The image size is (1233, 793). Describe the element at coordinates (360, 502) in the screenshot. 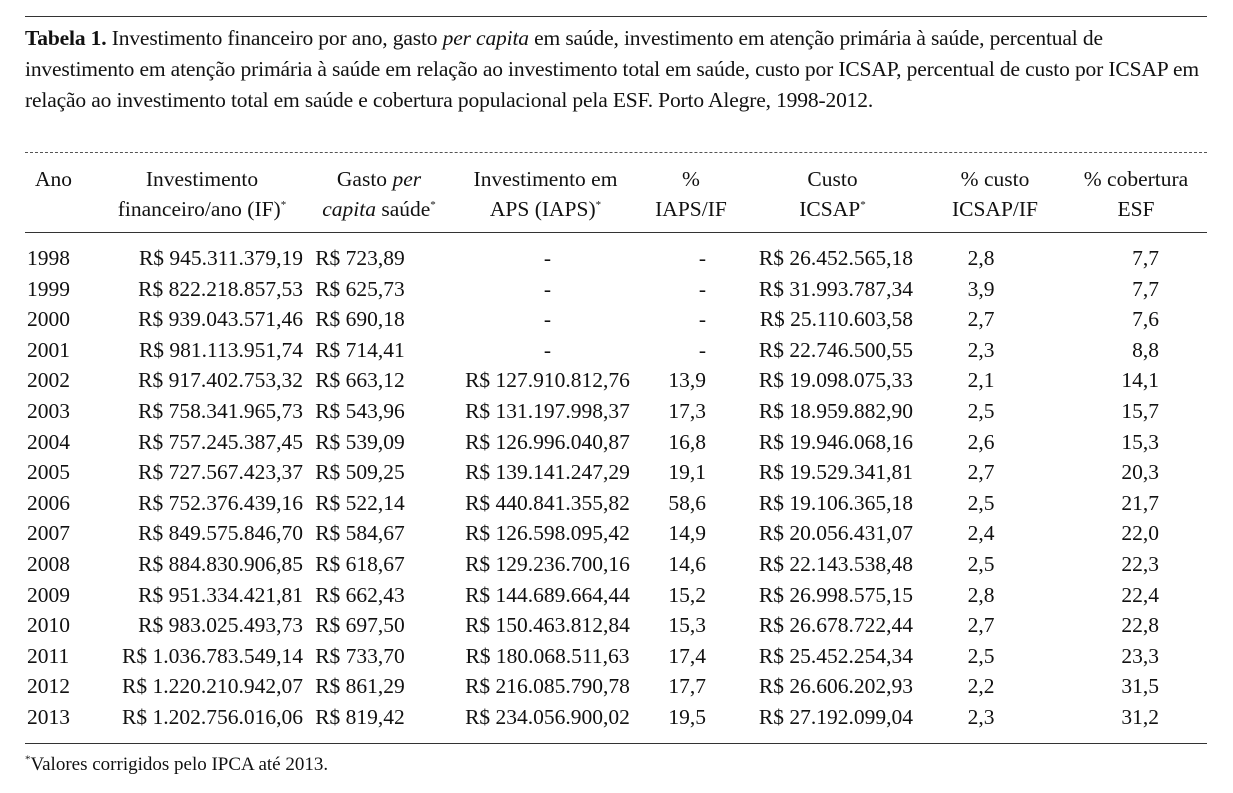

I see `cell-gasto-per-capita: R$ 522,14` at that location.